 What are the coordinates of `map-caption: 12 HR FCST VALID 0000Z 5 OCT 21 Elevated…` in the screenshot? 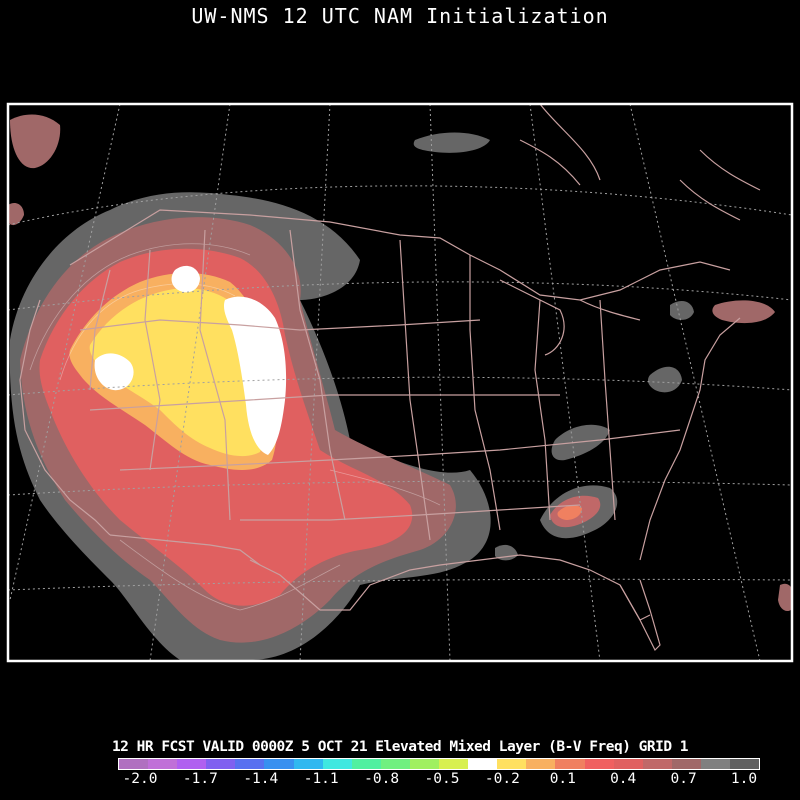 It's located at (400, 747).